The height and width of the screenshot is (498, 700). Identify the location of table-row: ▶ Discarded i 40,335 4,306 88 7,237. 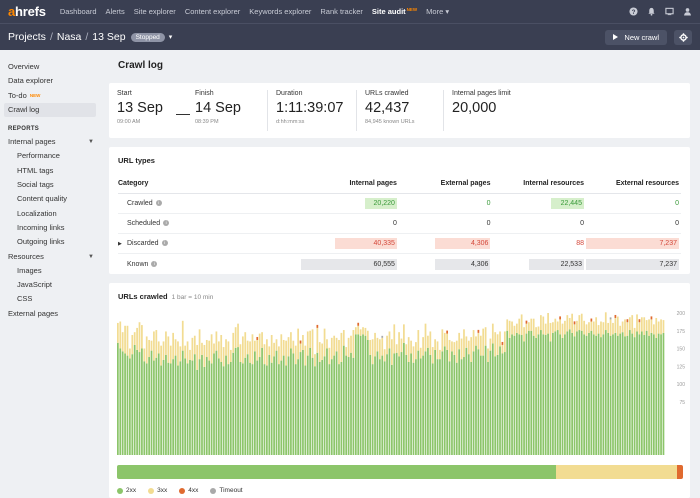
(399, 244).